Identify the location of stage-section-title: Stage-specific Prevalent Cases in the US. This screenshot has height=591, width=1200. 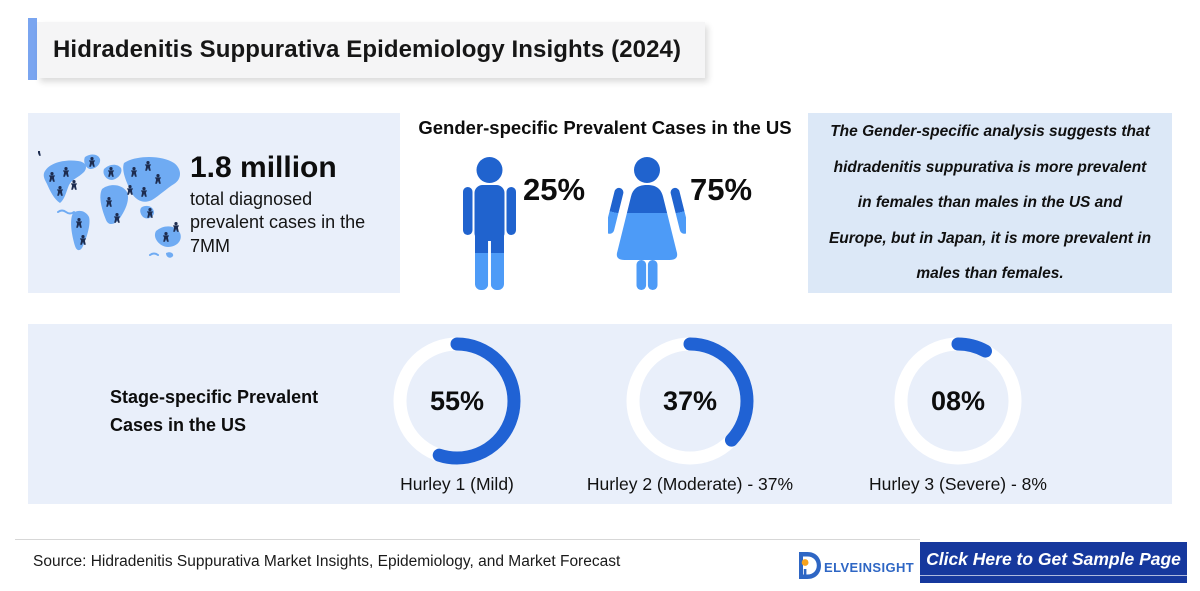
(214, 411).